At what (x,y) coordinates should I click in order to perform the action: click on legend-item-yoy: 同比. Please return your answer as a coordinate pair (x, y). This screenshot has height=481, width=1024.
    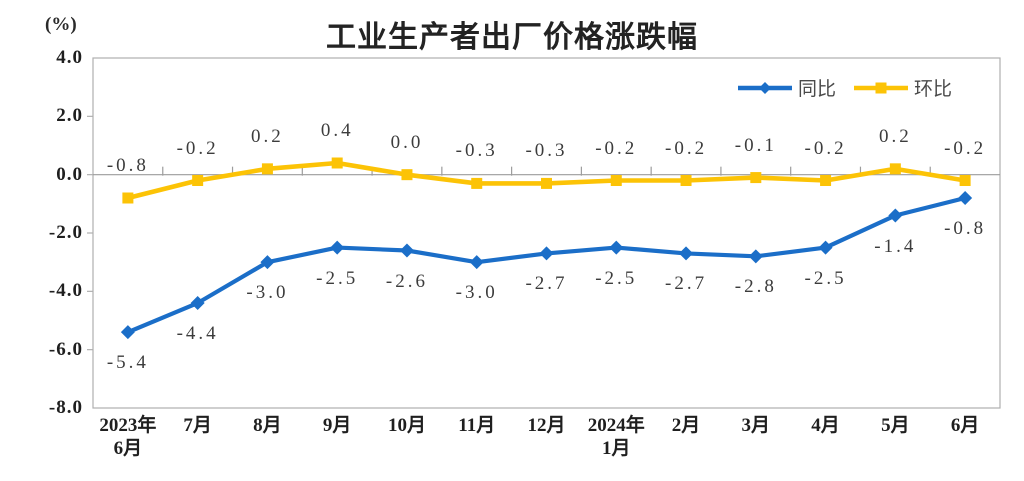
    Looking at the image, I should click on (786, 87).